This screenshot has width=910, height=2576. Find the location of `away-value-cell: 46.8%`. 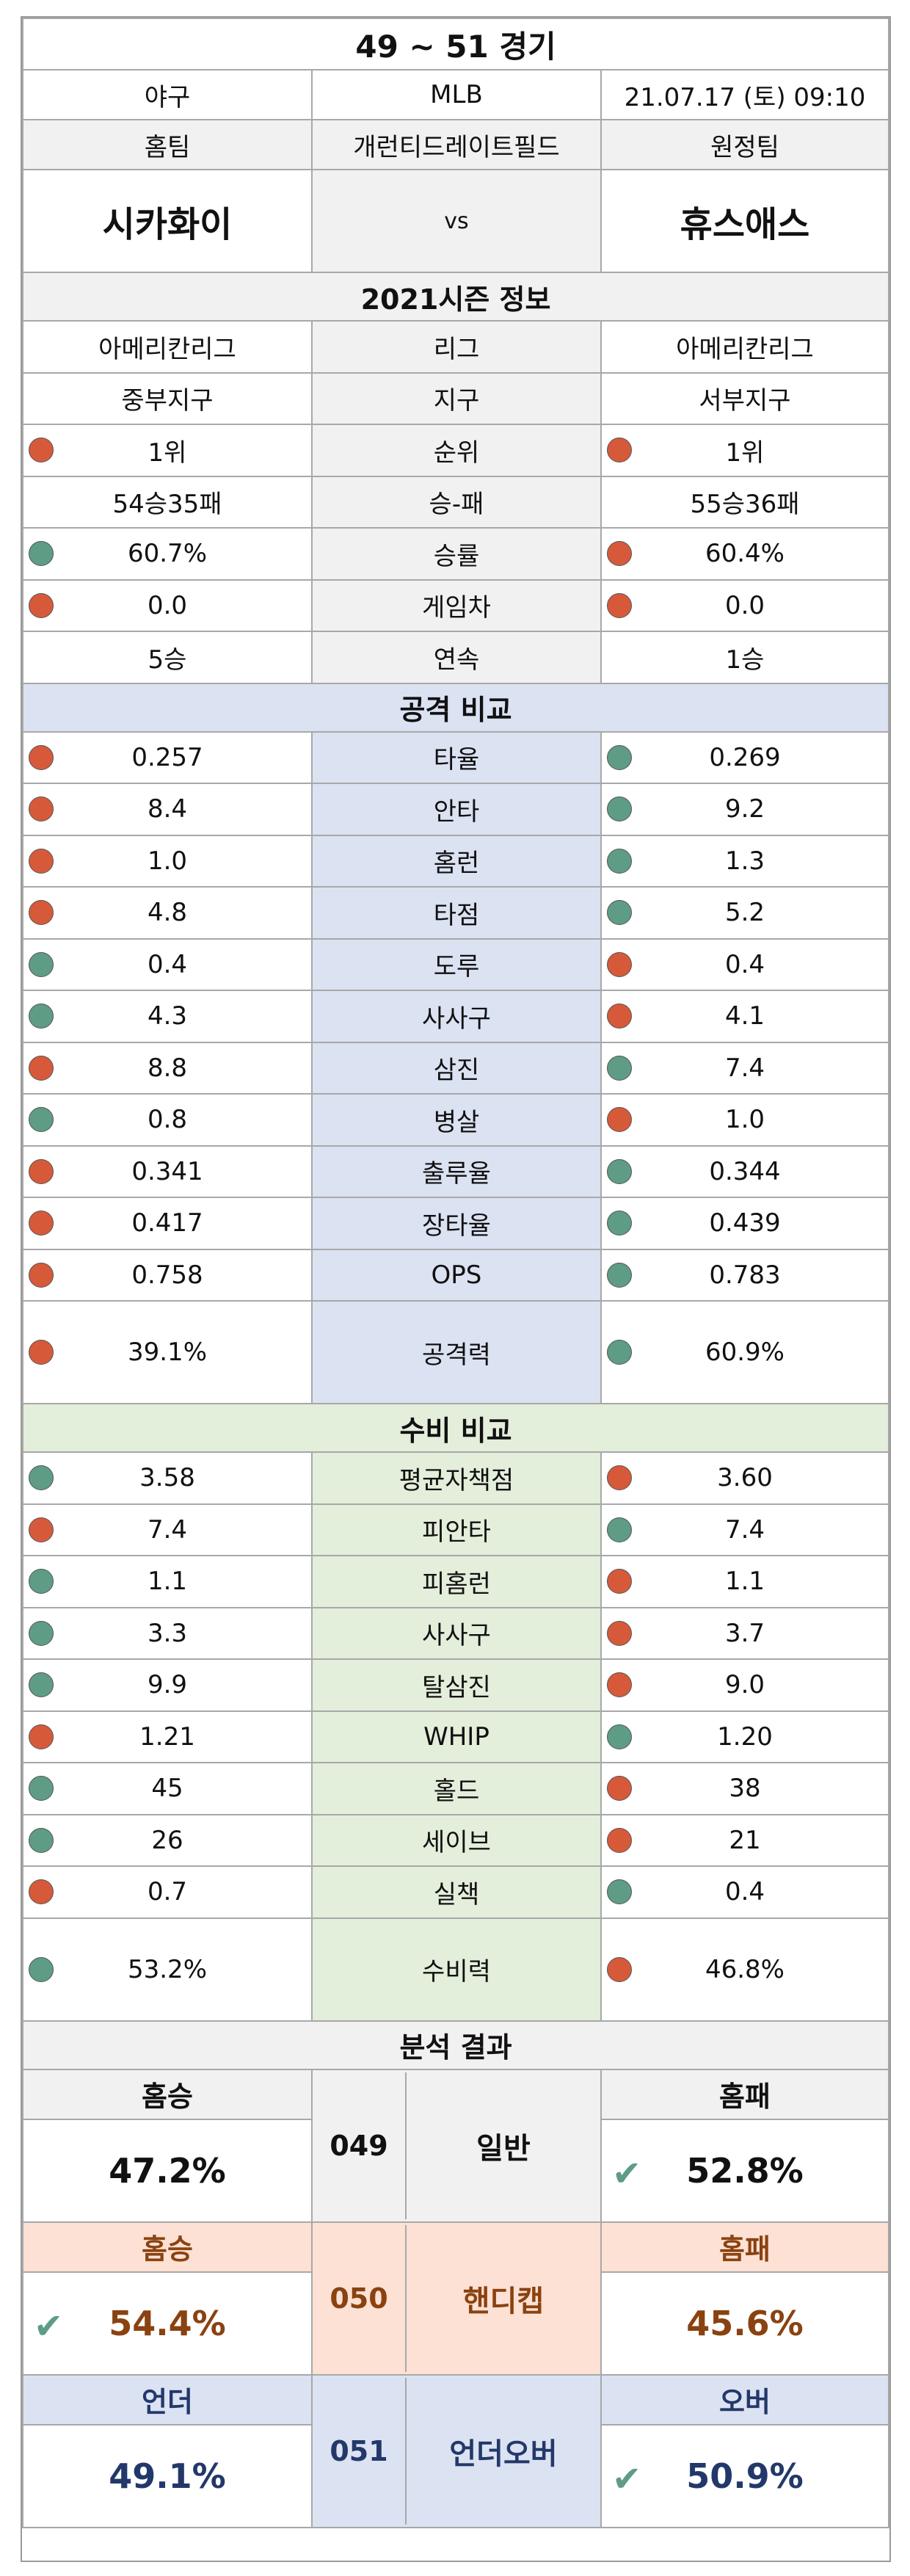

away-value-cell: 46.8% is located at coordinates (745, 1969).